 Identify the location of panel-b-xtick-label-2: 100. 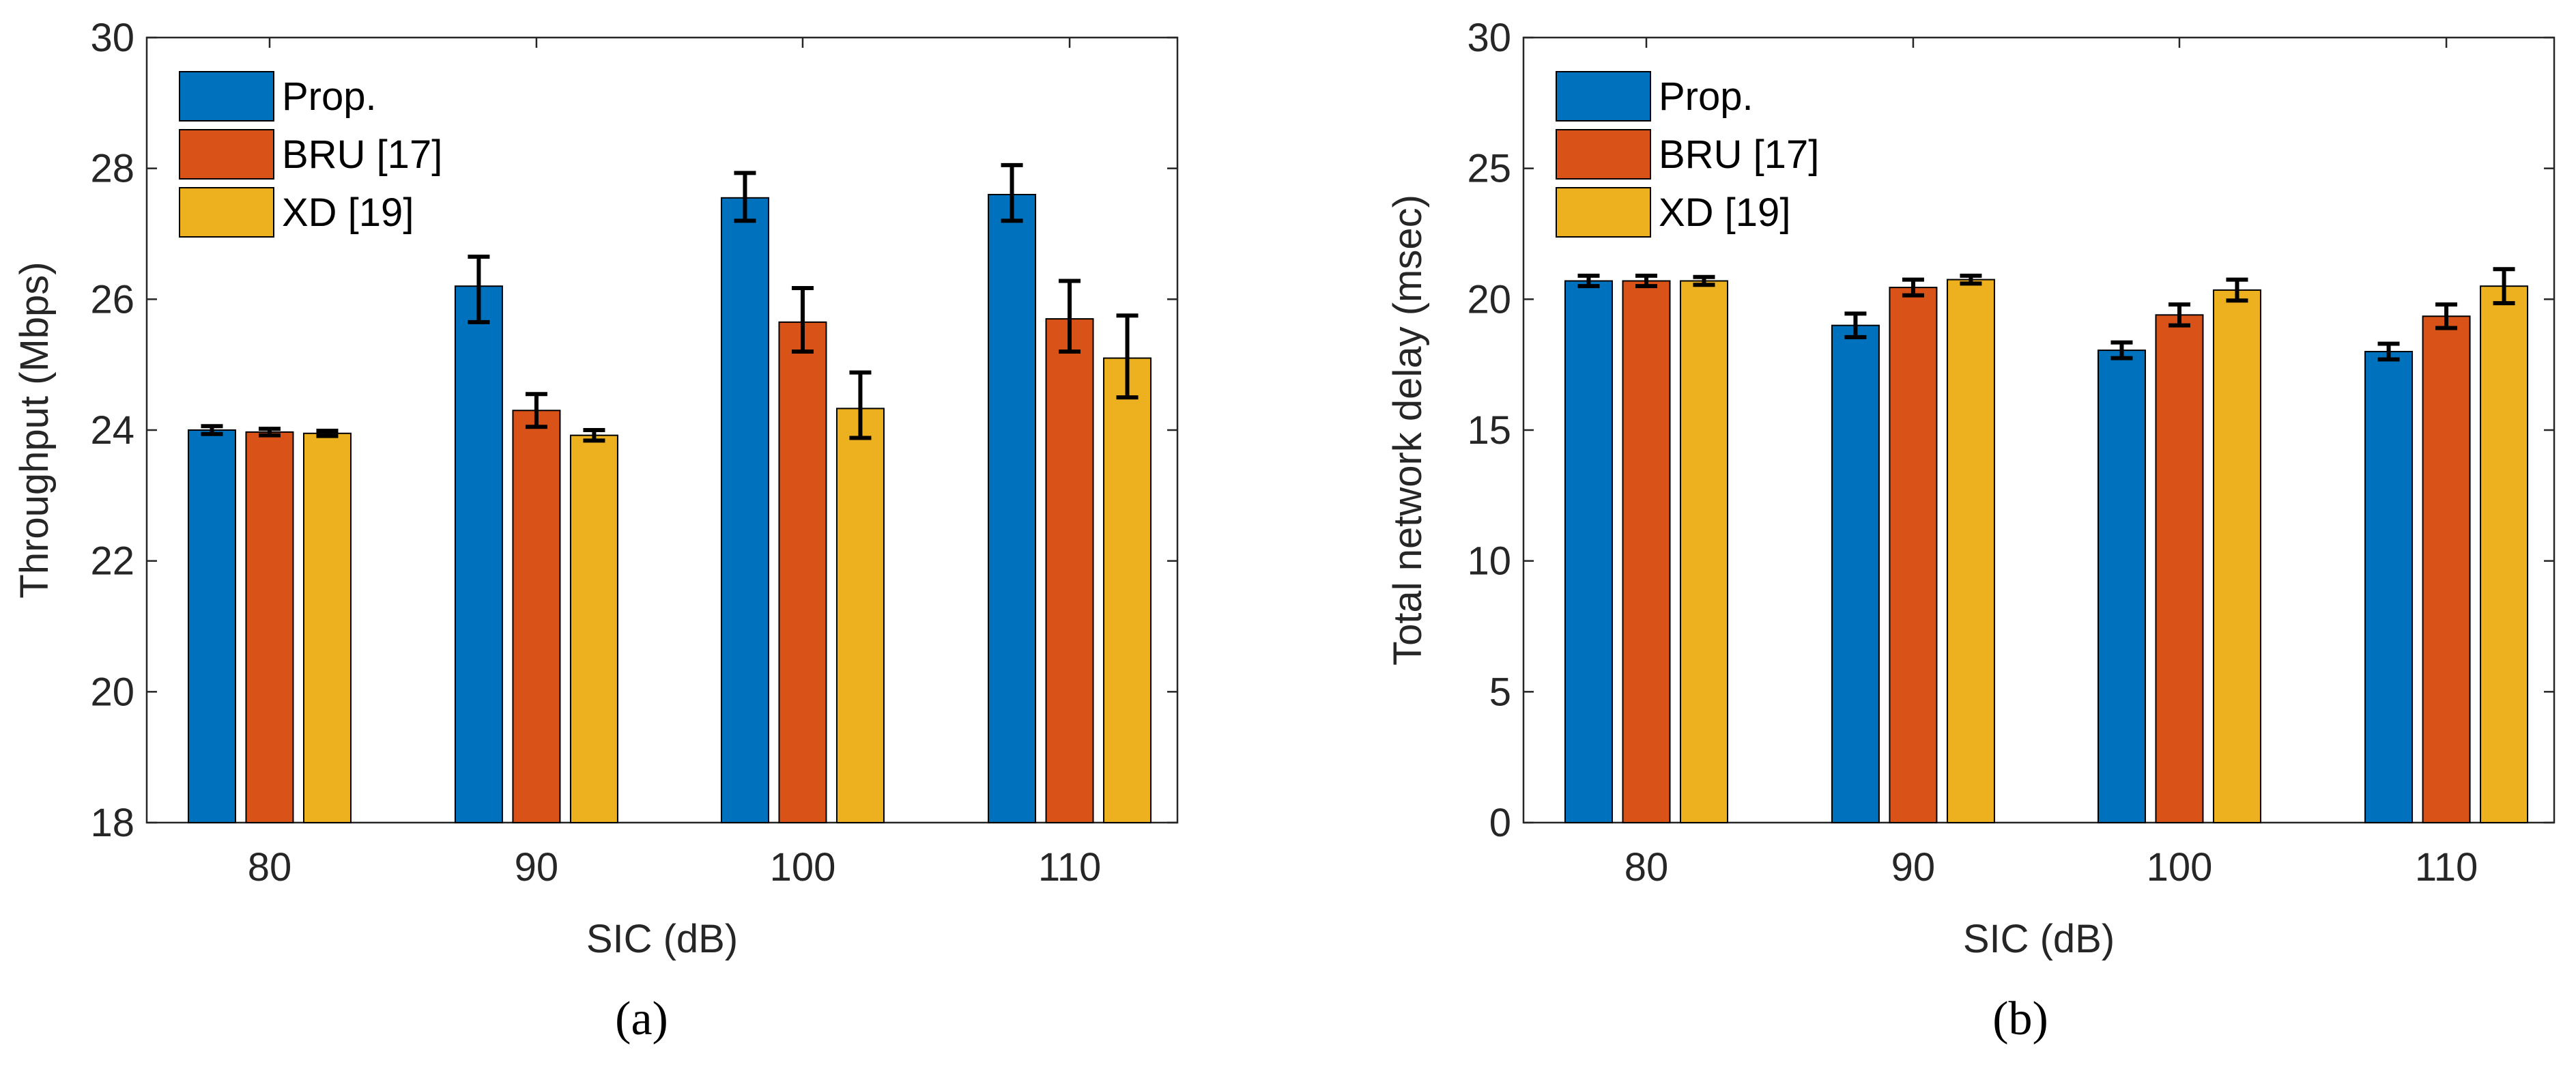
(2180, 867).